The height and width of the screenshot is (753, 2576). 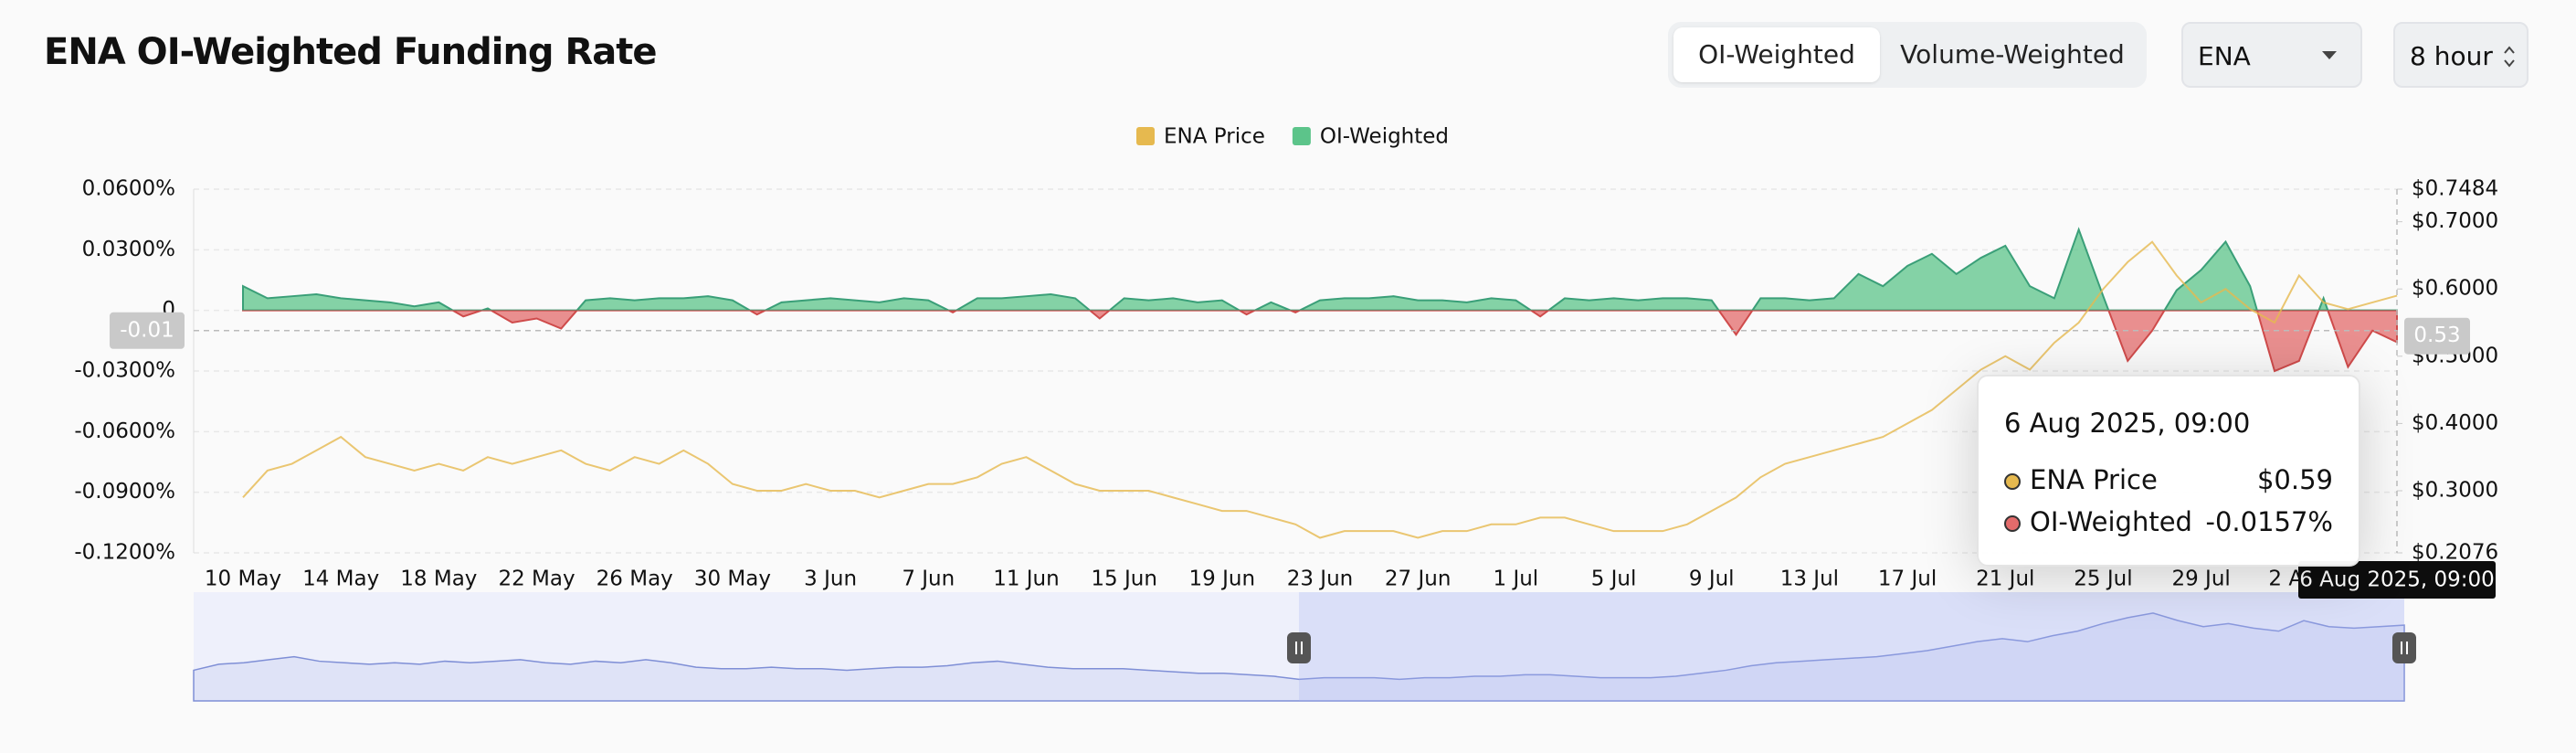 I want to click on x-tick-label: 27 Jun, so click(x=1418, y=579).